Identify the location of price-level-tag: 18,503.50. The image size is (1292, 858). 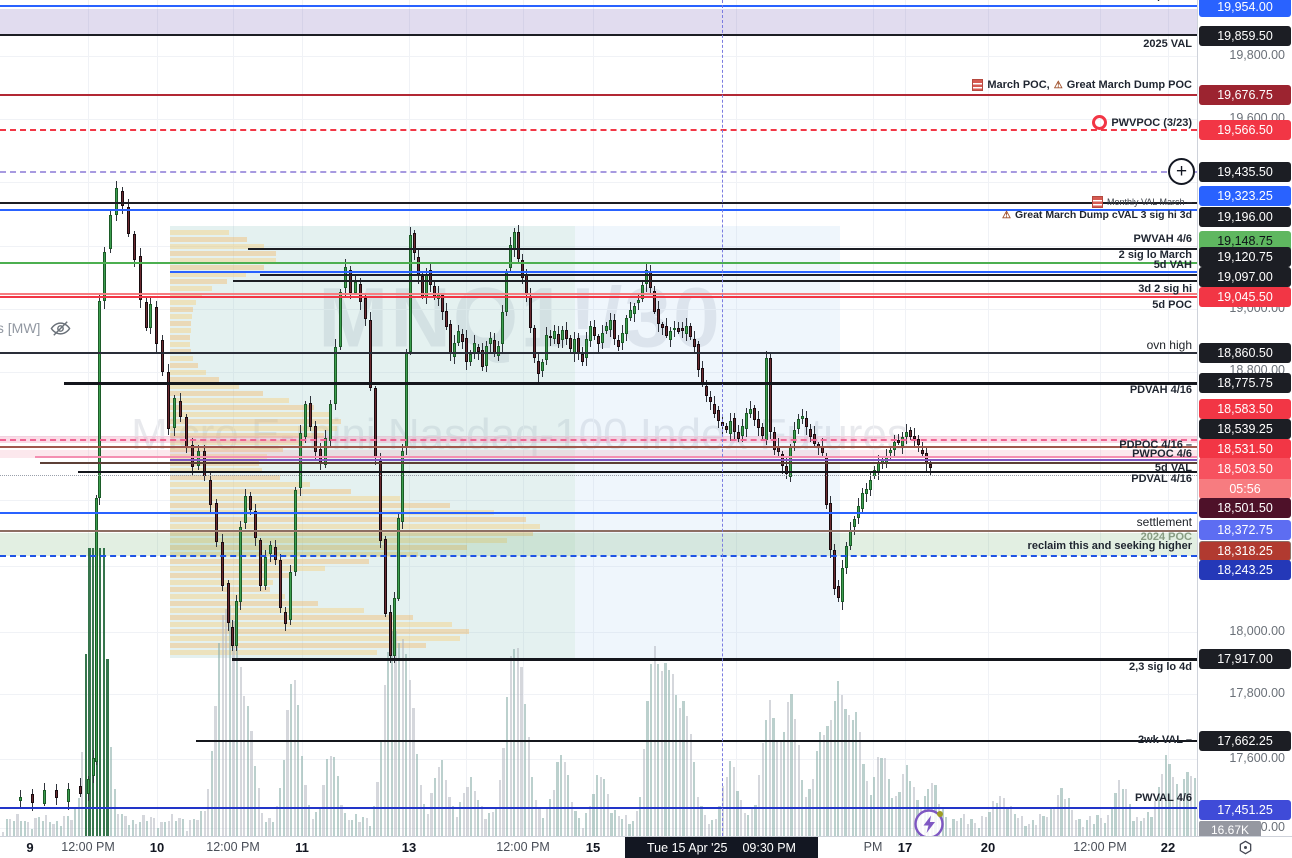
(1245, 468).